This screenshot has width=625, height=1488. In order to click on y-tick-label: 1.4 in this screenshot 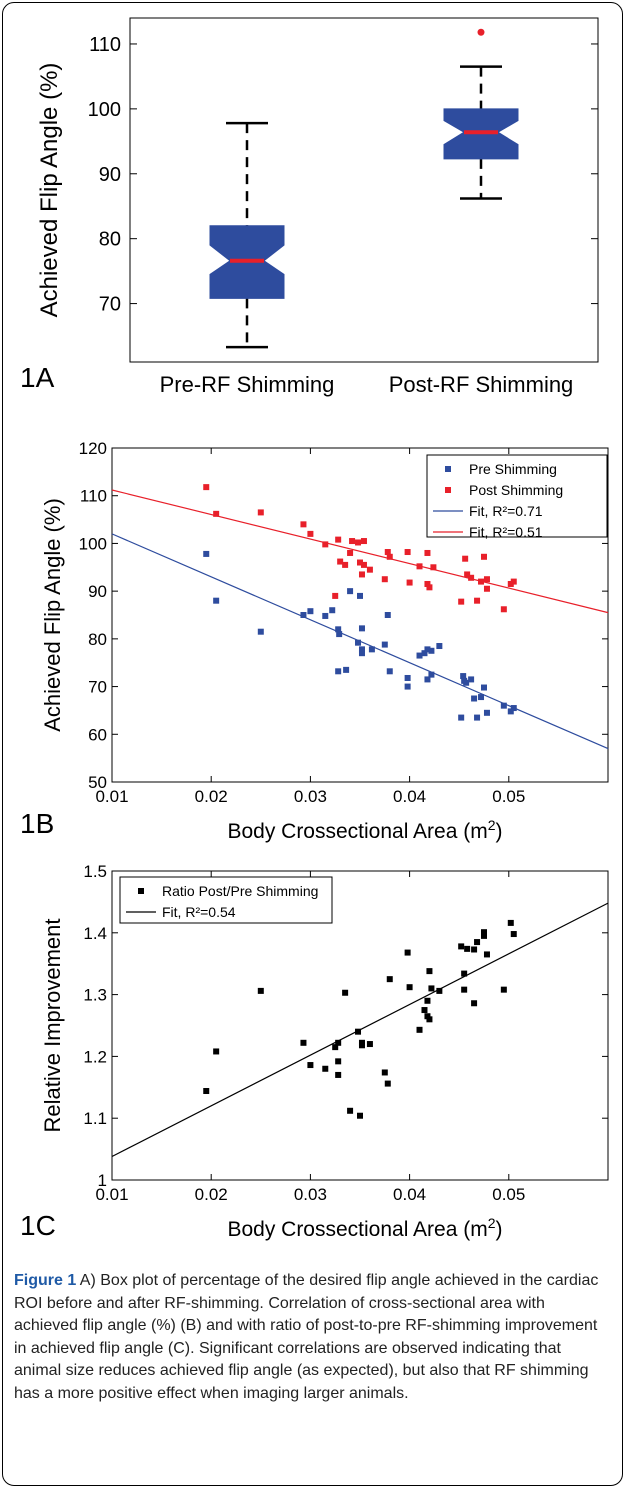, I will do `click(95, 933)`.